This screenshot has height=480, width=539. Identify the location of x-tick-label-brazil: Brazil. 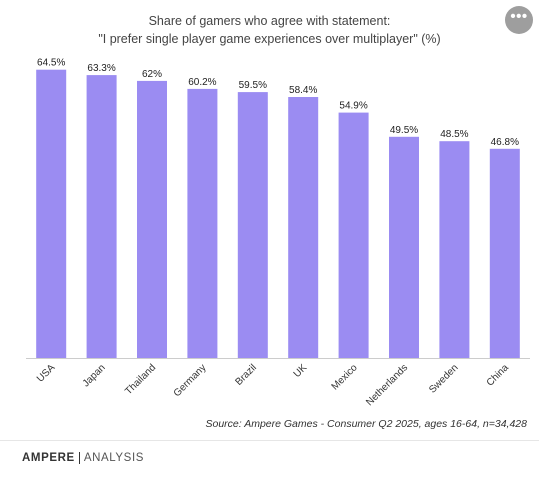
(245, 374).